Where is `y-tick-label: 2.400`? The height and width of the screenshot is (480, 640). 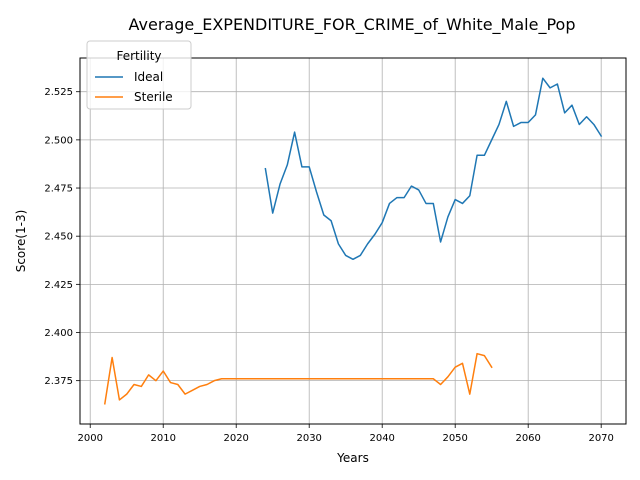 y-tick-label: 2.400 is located at coordinates (58, 333).